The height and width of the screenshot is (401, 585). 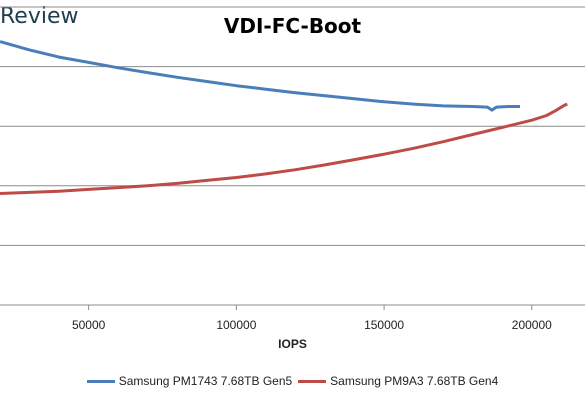 What do you see at coordinates (89, 325) in the screenshot?
I see `x-tick-label: 50000` at bounding box center [89, 325].